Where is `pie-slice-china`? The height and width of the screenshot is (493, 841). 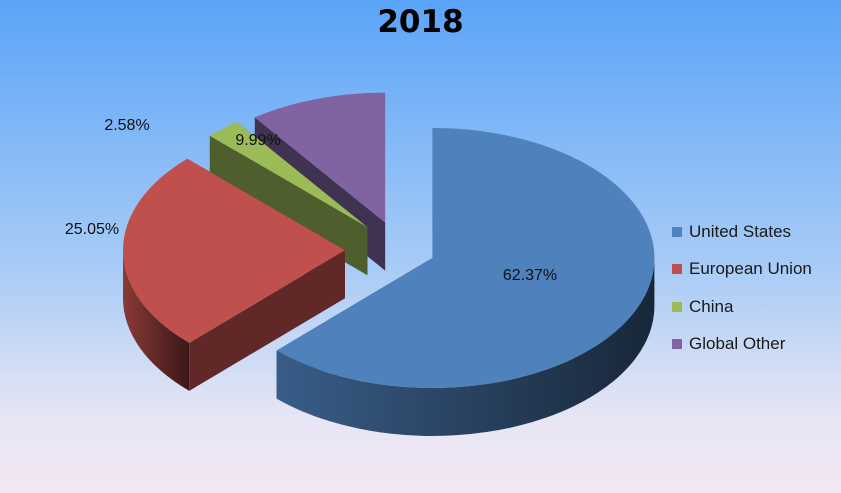
pie-slice-china is located at coordinates (288, 199).